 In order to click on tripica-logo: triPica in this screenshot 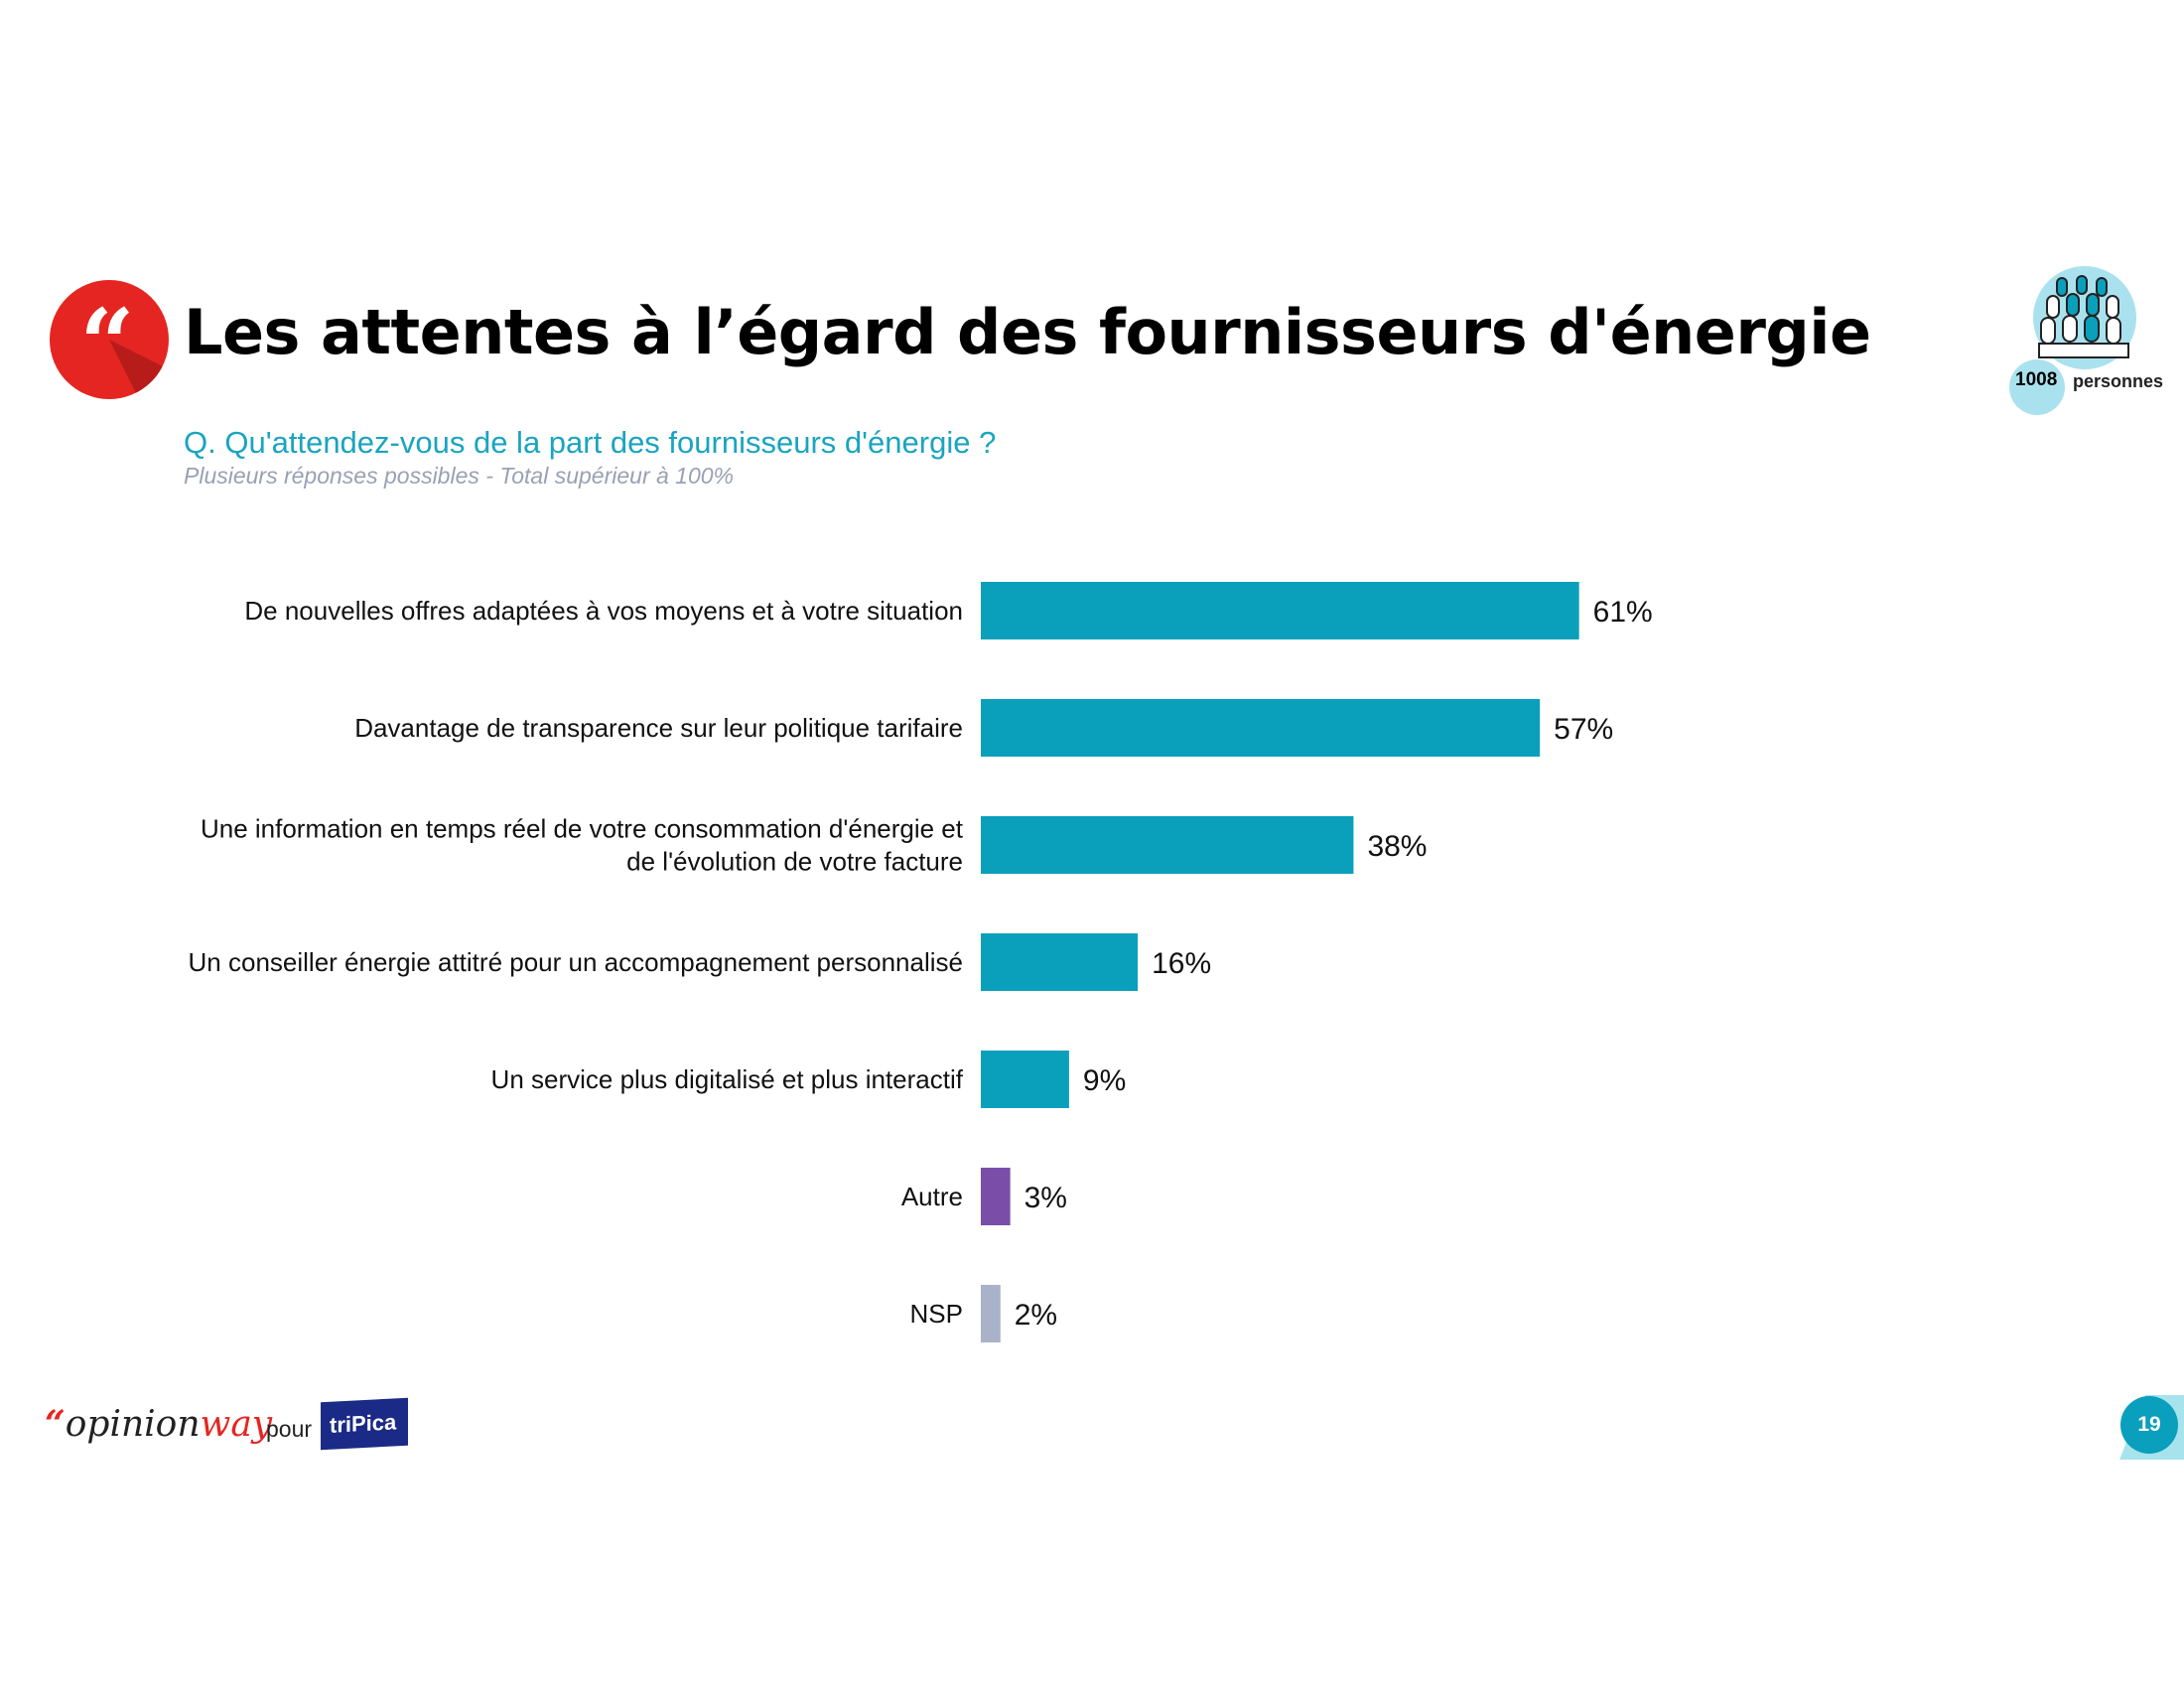, I will do `click(364, 1424)`.